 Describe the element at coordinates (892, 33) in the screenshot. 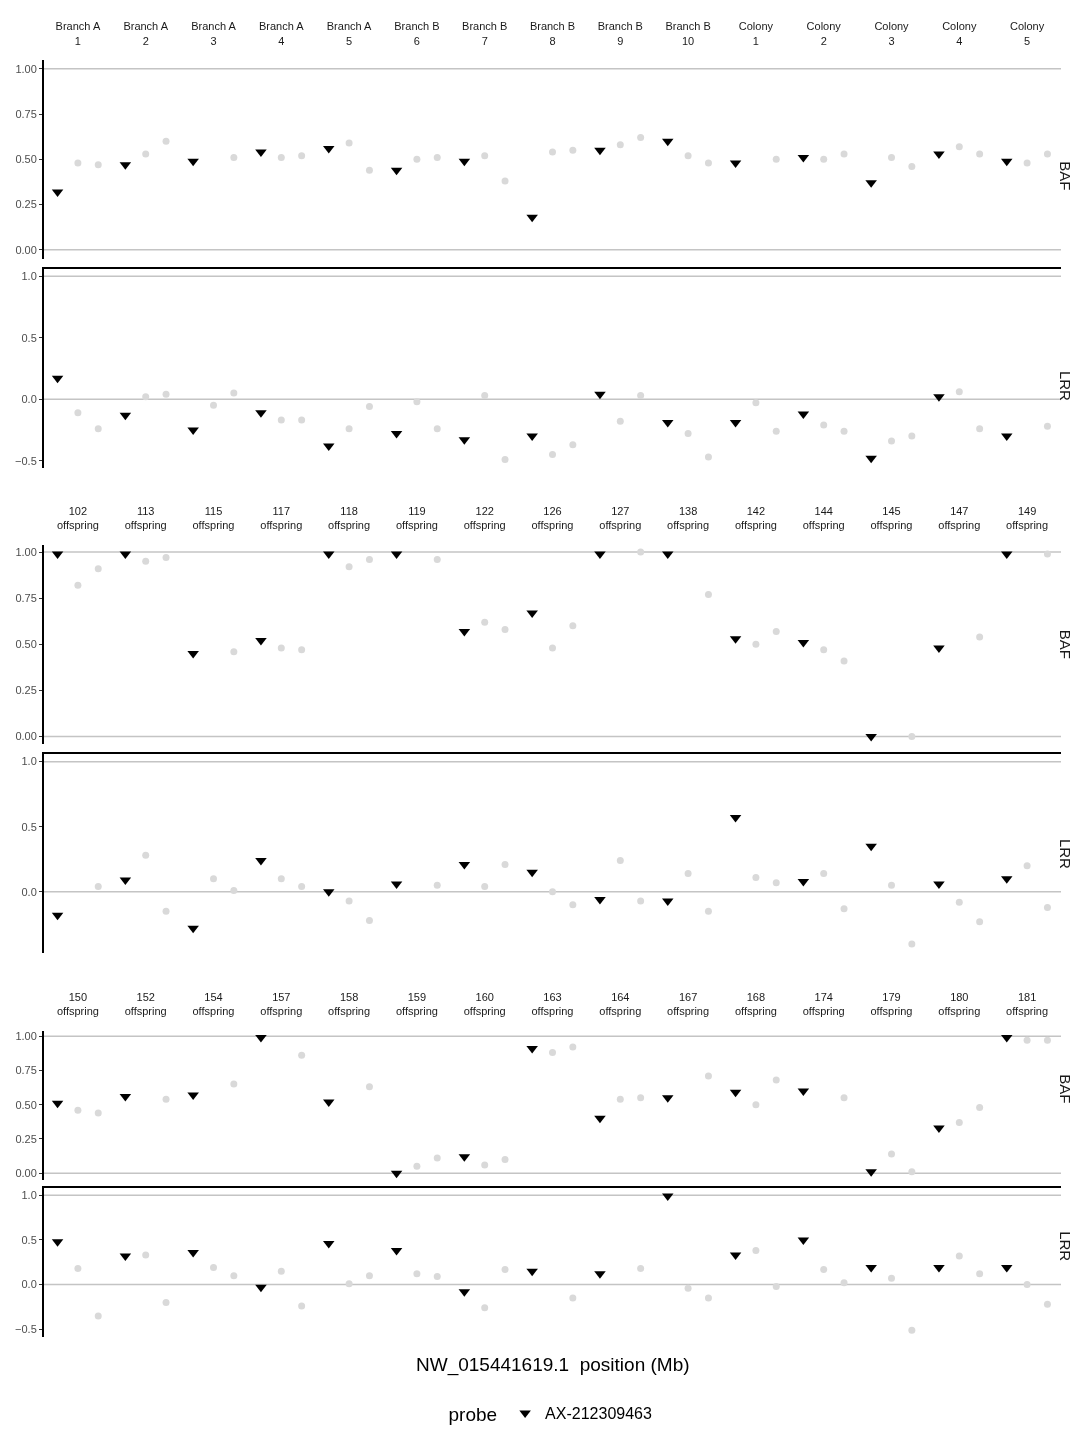

I see `x-tick-label: Colony 3` at that location.